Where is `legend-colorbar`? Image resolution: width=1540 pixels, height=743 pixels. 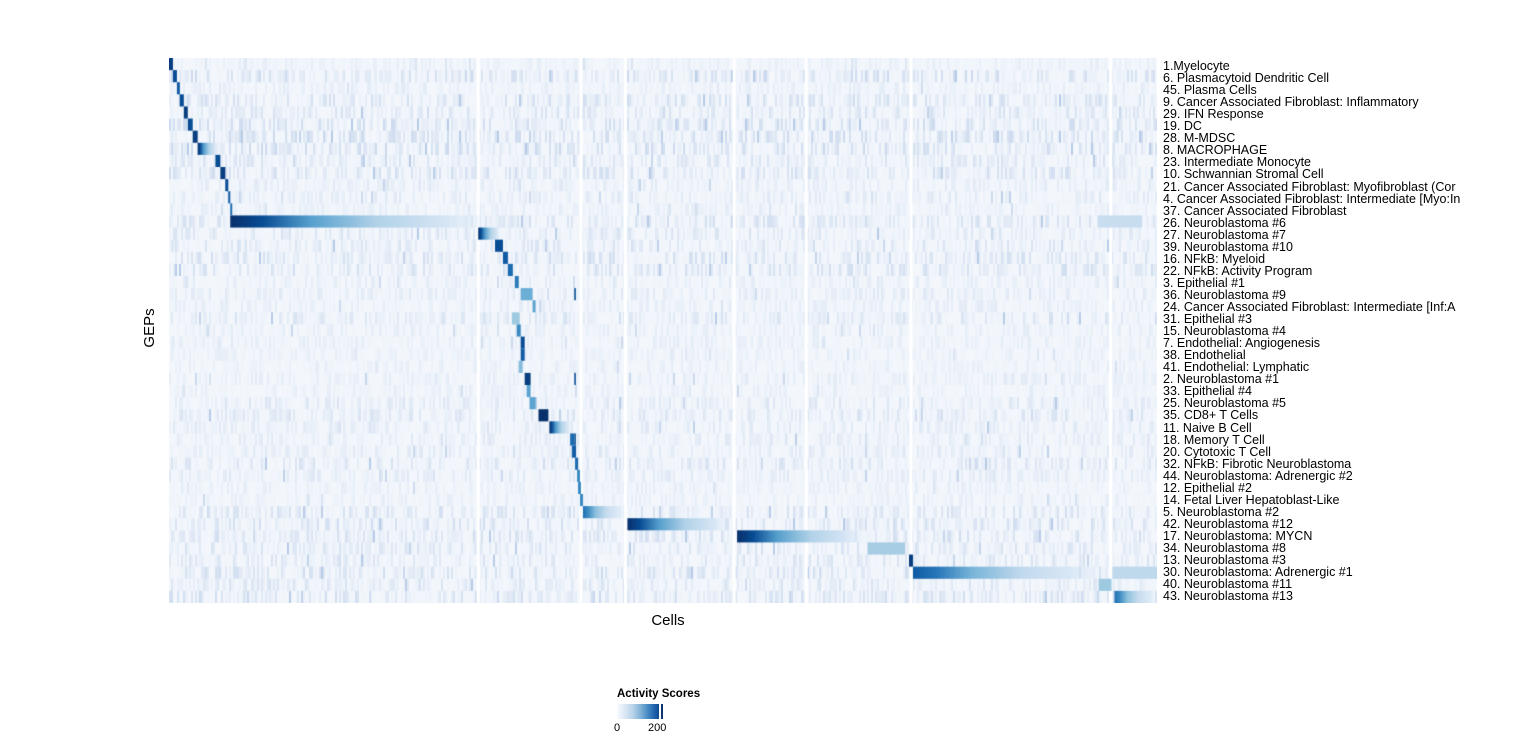 legend-colorbar is located at coordinates (640, 711).